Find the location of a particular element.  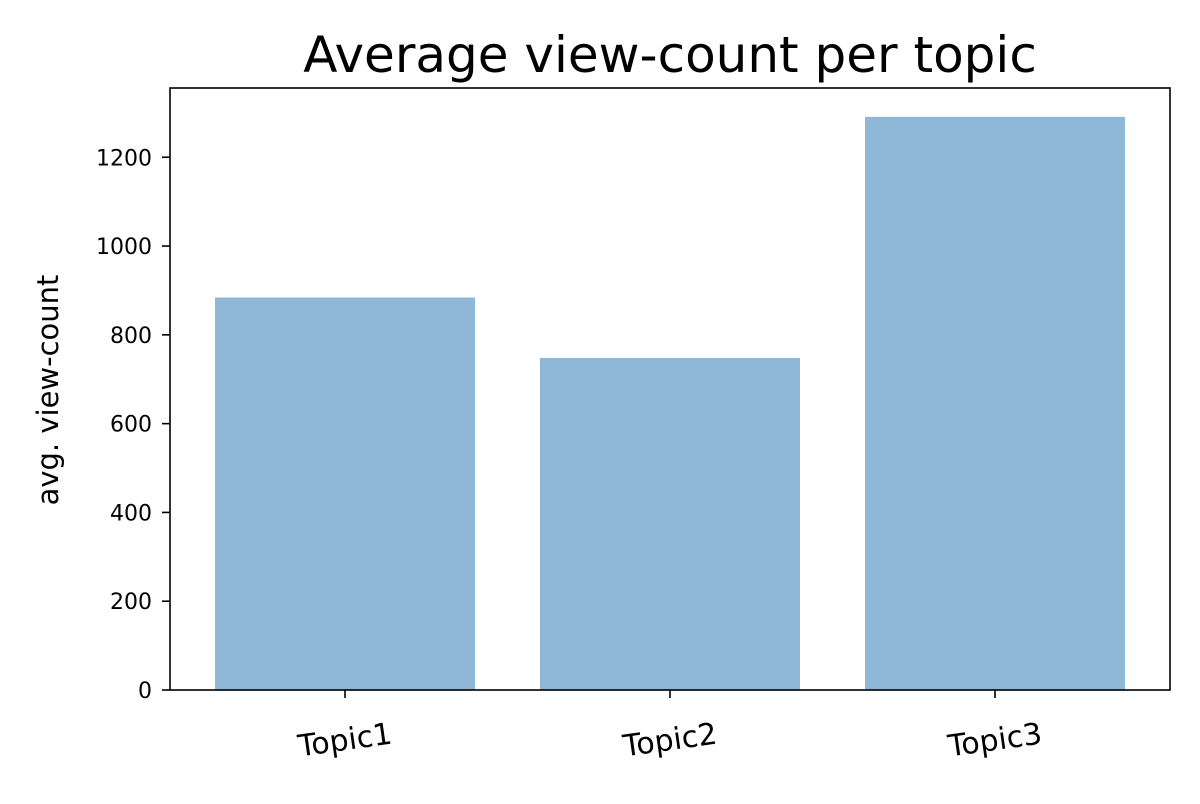

x-tick-label: Topic3 is located at coordinates (994, 741).